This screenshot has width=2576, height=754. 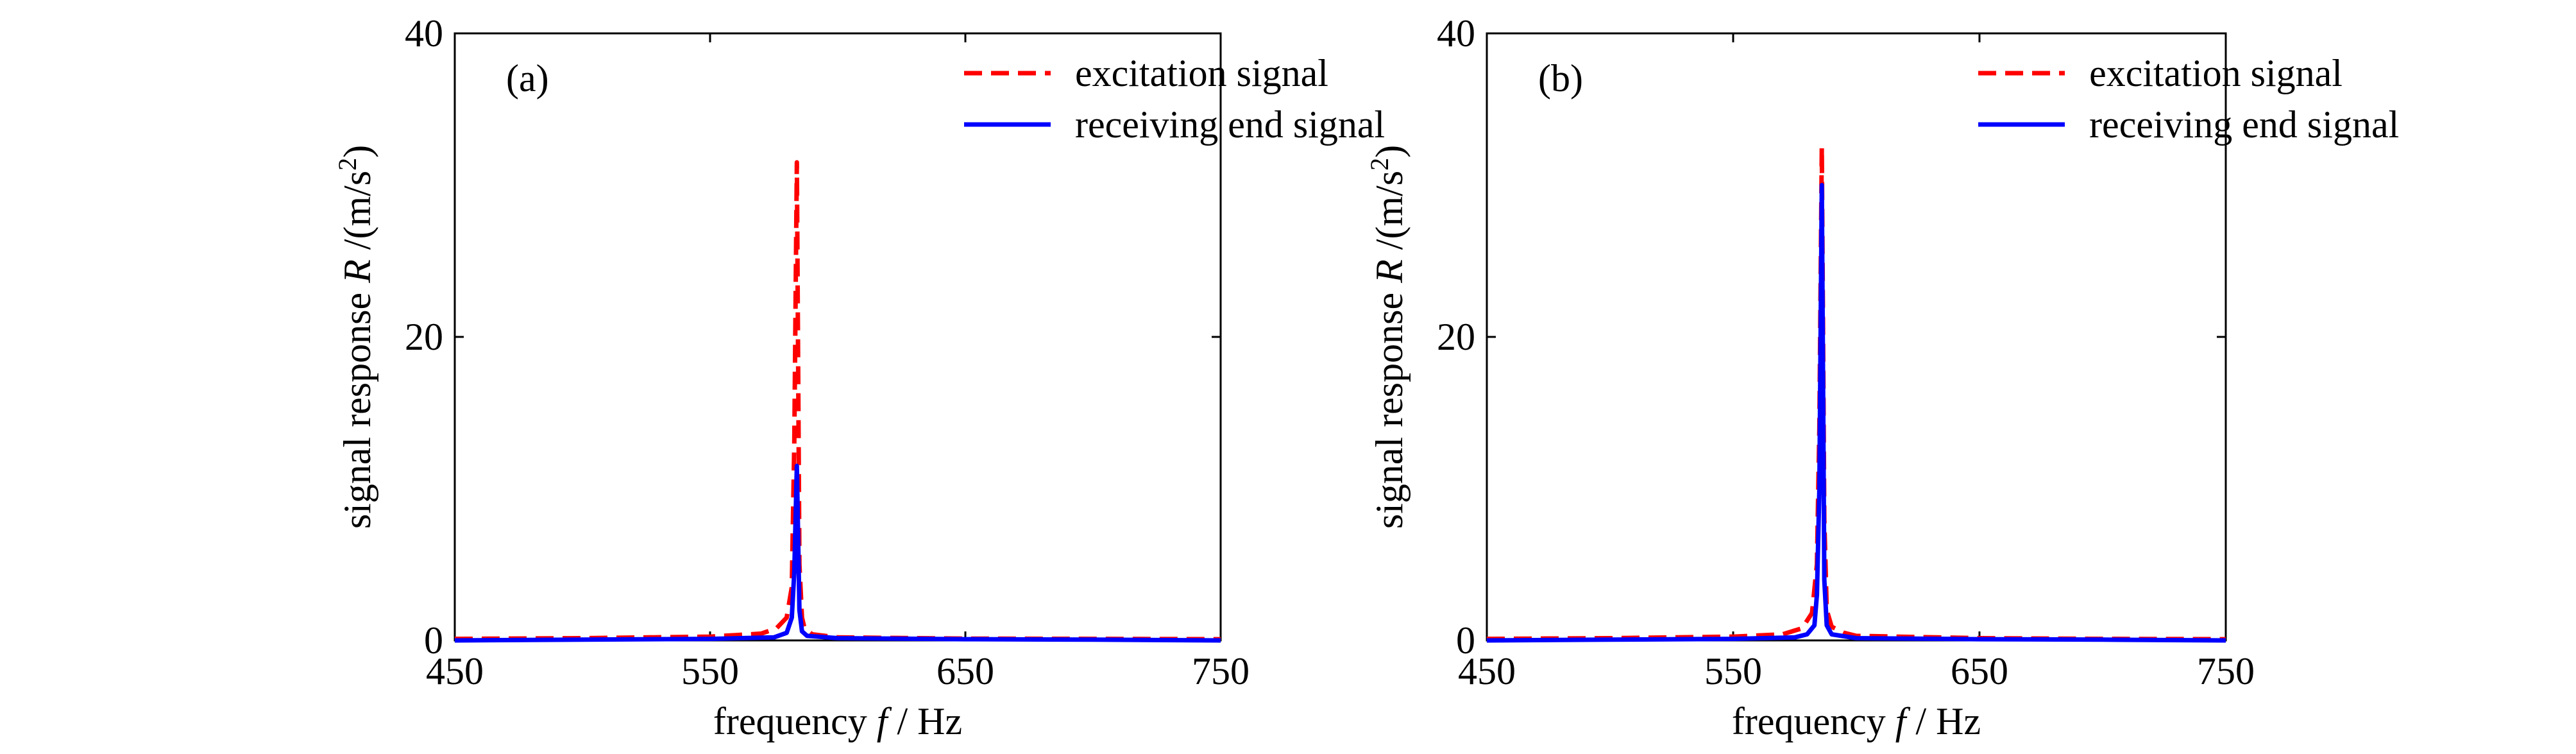 I want to click on panel-label: (a), so click(x=527, y=78).